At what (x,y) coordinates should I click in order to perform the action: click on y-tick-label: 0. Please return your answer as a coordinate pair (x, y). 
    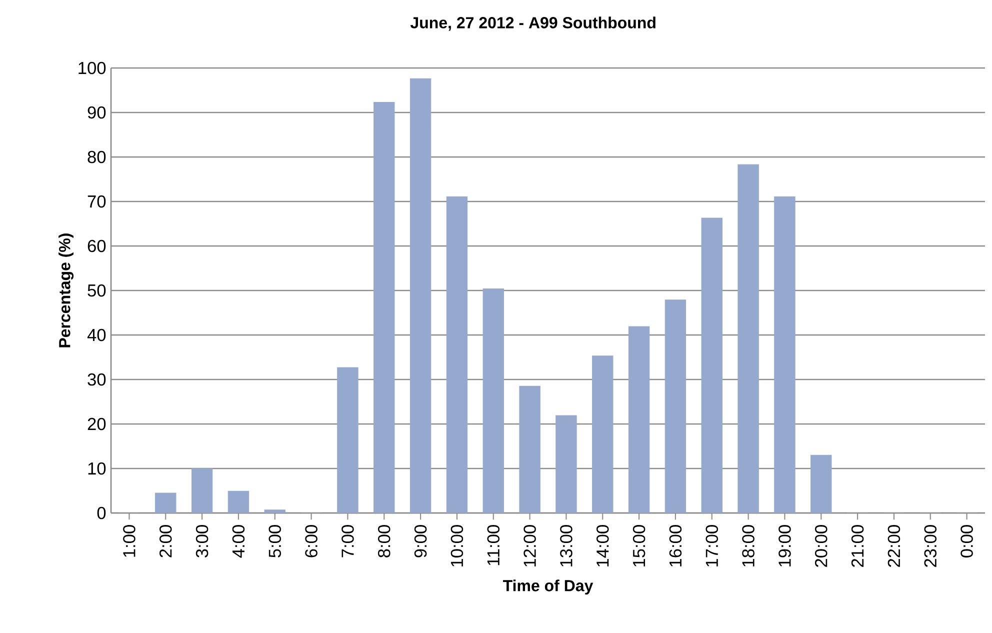
    Looking at the image, I should click on (101, 513).